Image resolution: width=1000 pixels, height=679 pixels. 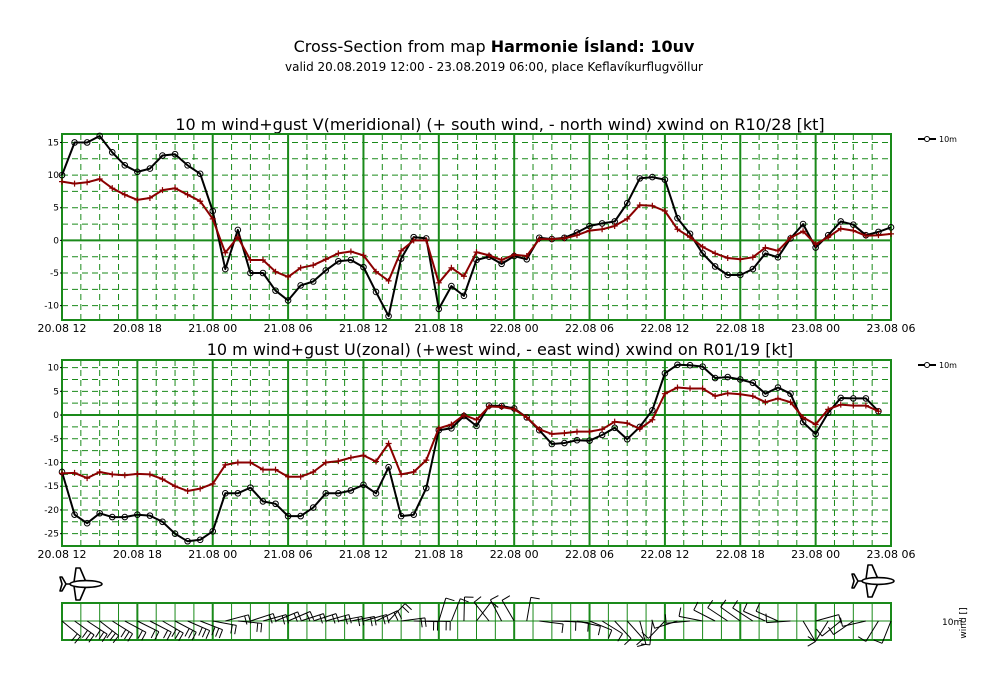 I want to click on u-y-tick-label: -15, so click(x=51, y=487).